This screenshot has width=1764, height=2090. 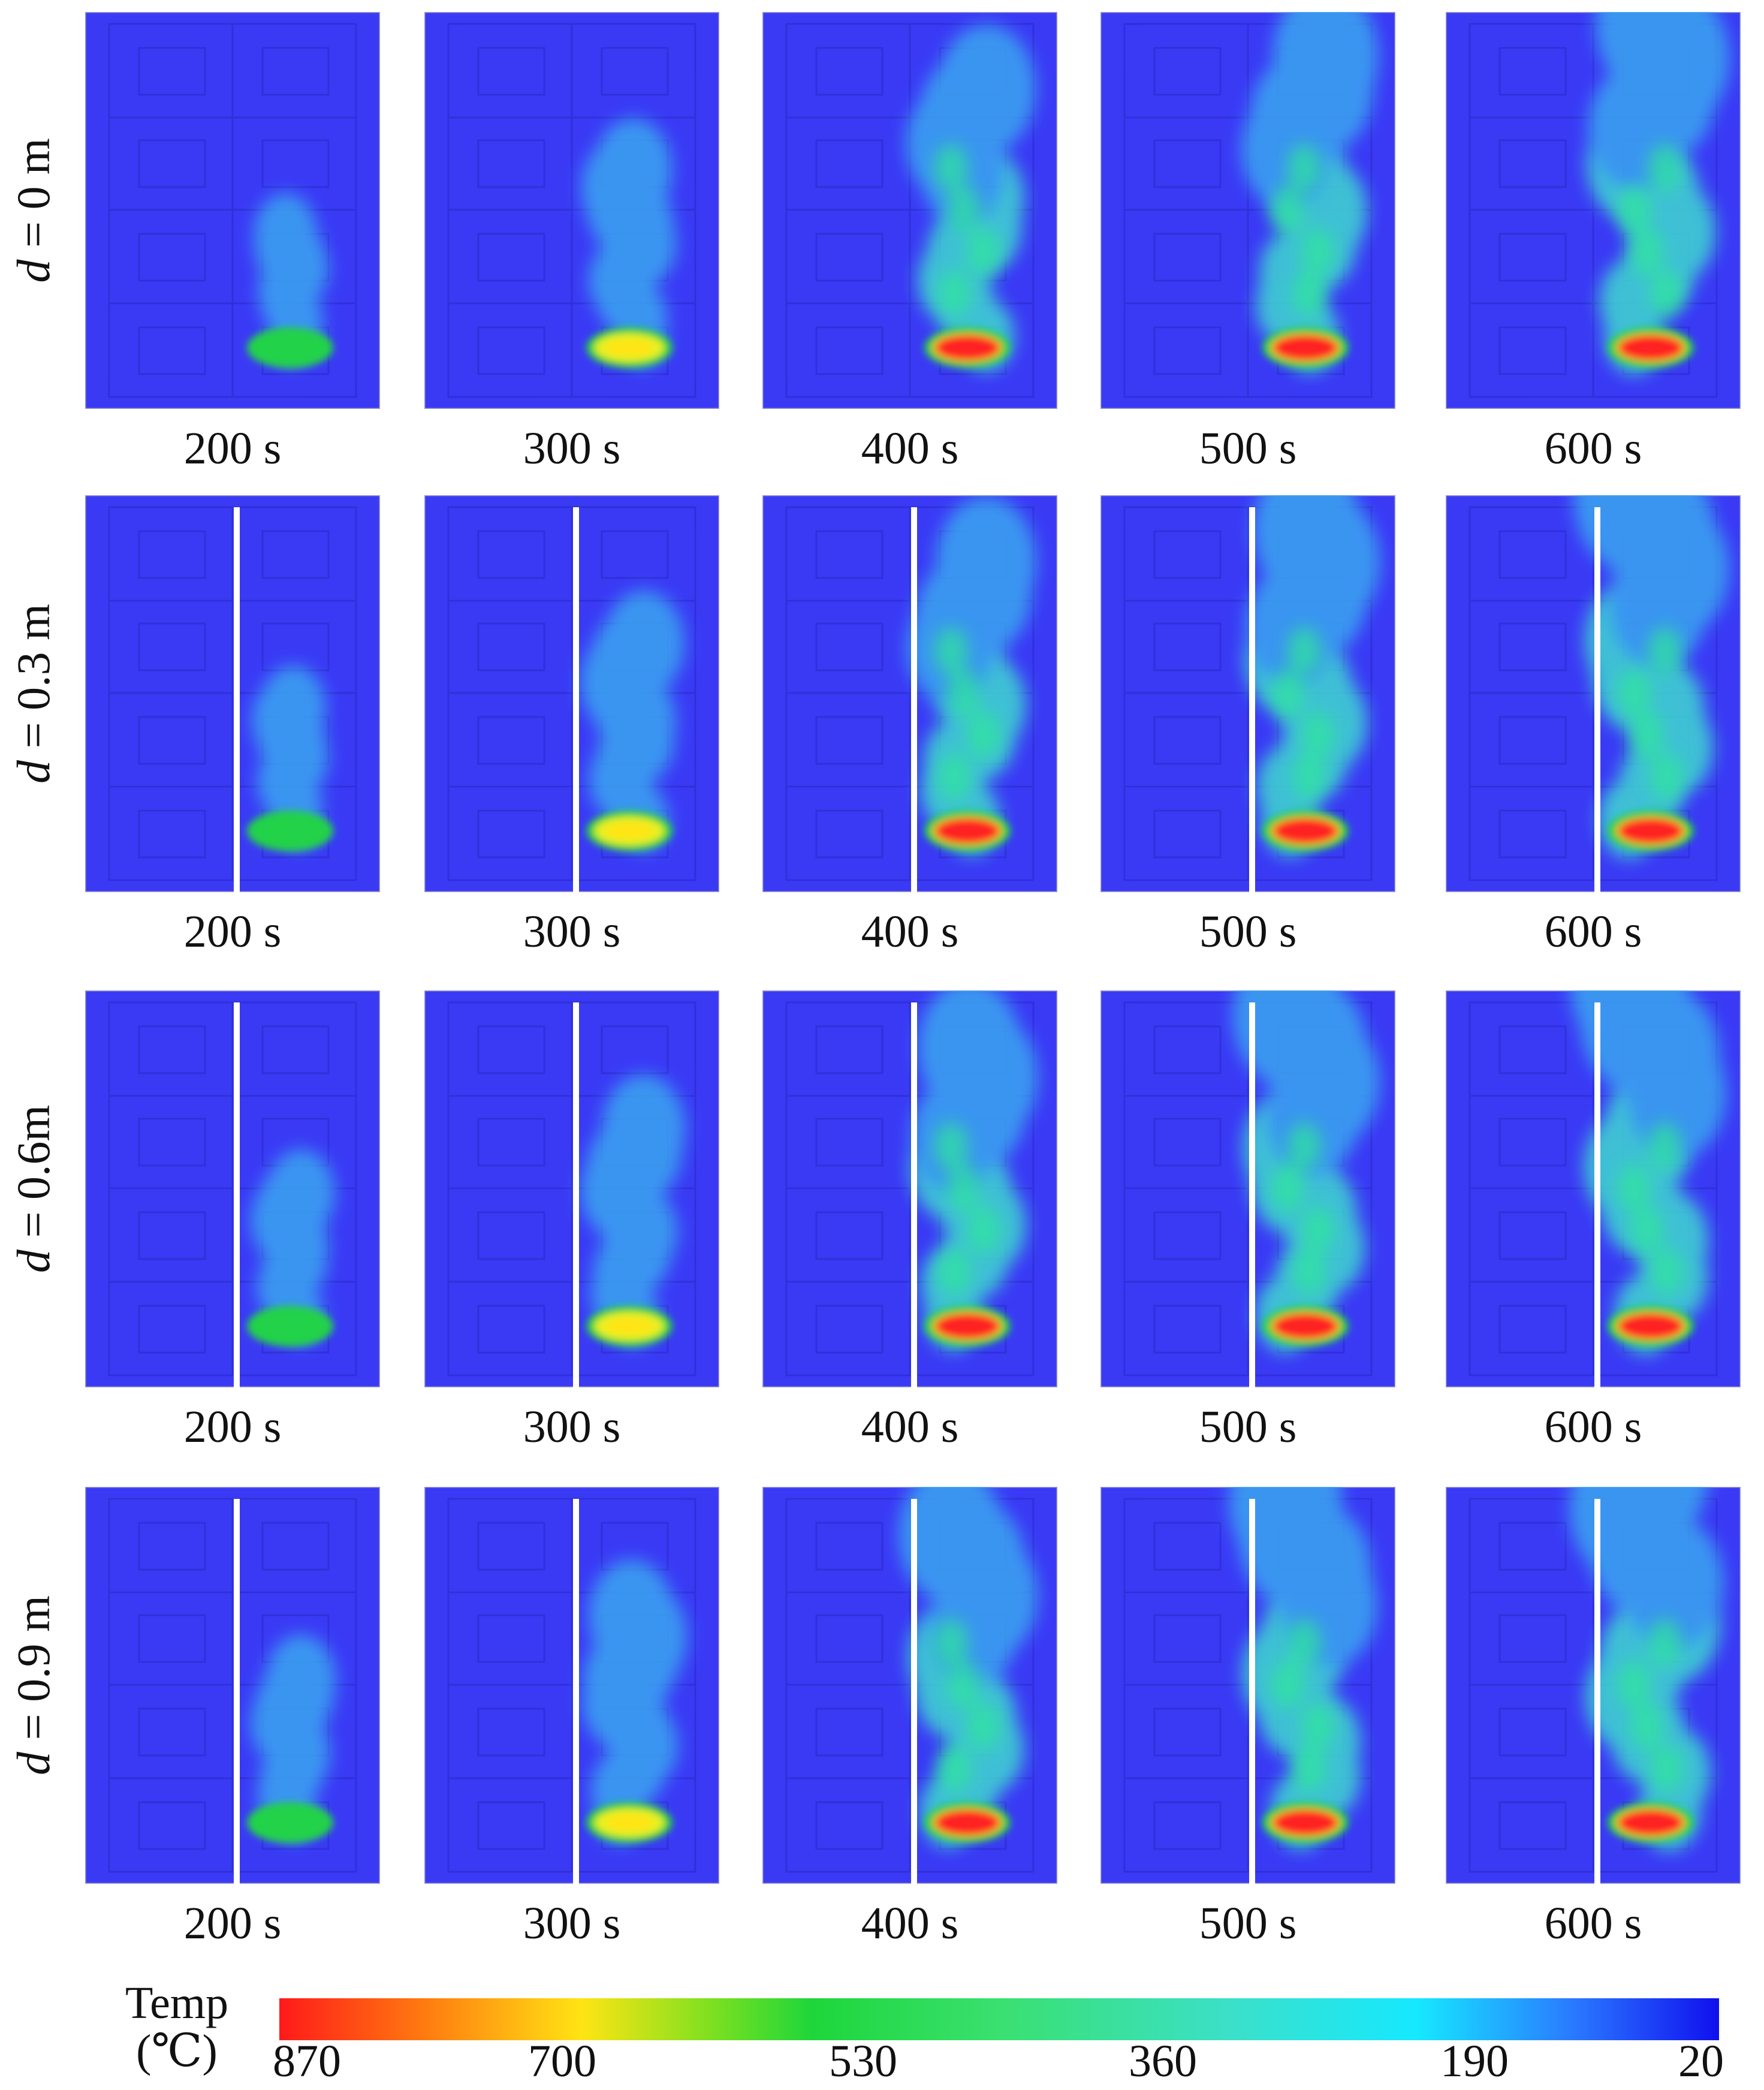 I want to click on row-label-3: d = 0.9 m, so click(x=34, y=1685).